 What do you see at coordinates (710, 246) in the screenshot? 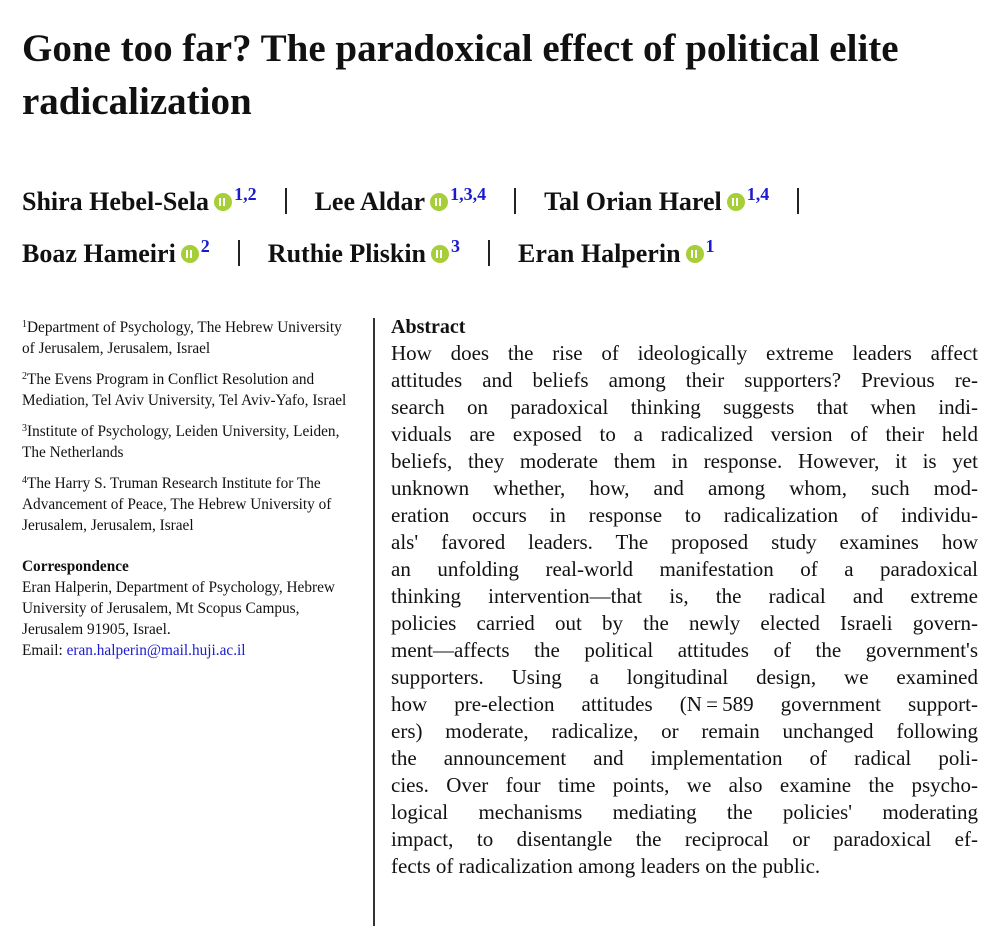
I see `author-affiliation-numbers: 1` at bounding box center [710, 246].